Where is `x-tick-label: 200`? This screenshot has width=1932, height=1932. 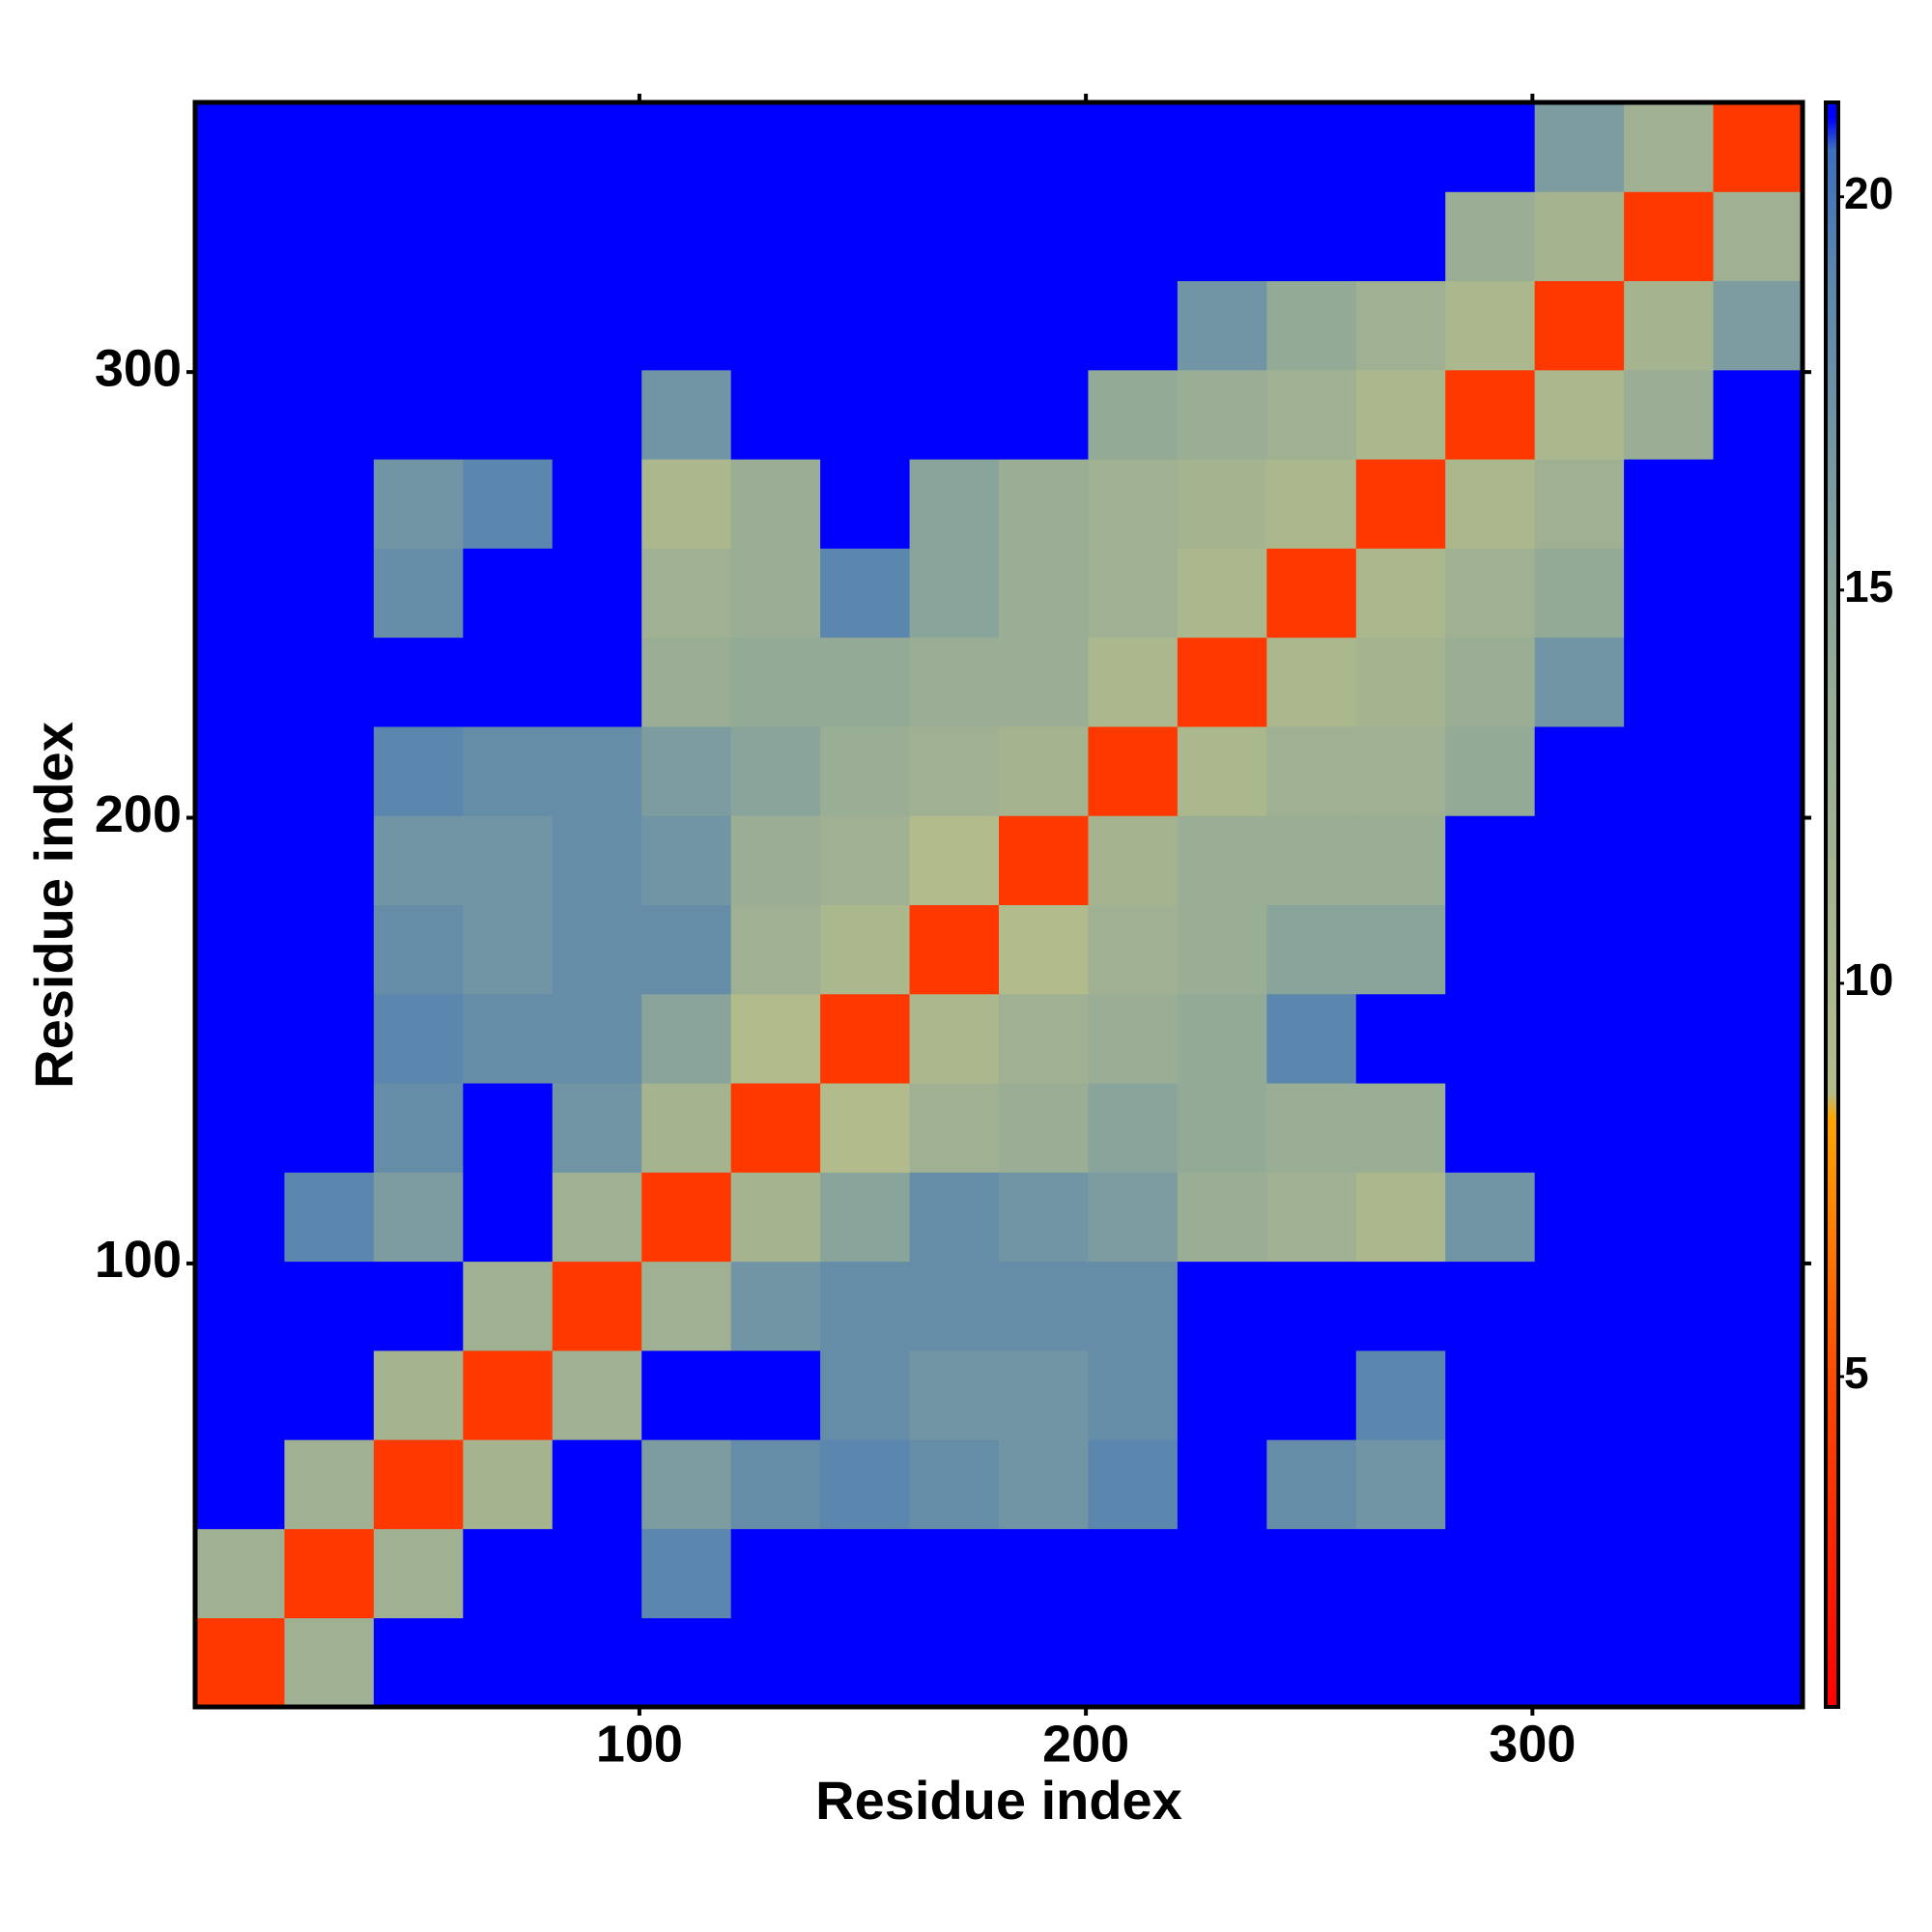 x-tick-label: 200 is located at coordinates (1085, 1744).